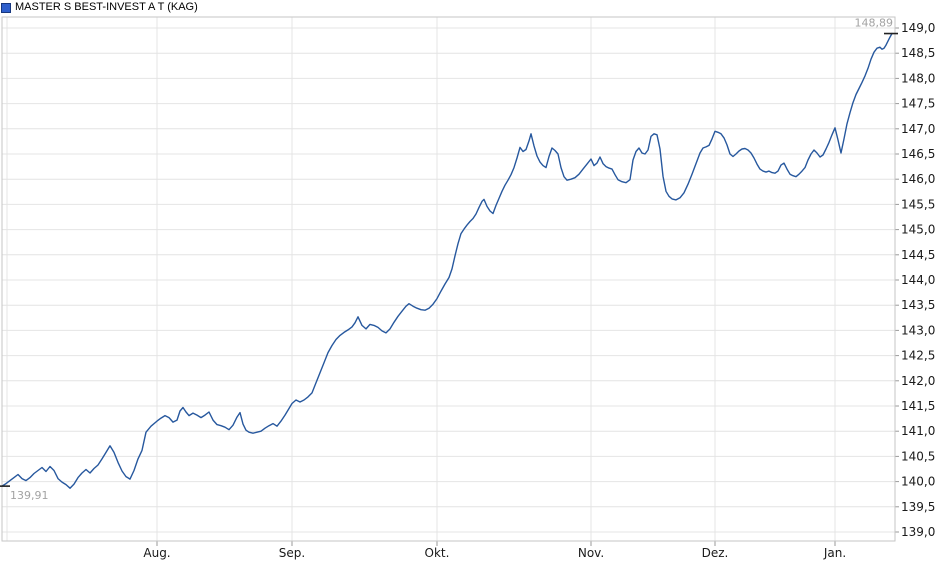 This screenshot has width=940, height=579. What do you see at coordinates (918, 154) in the screenshot?
I see `y-tick-label: 146,5` at bounding box center [918, 154].